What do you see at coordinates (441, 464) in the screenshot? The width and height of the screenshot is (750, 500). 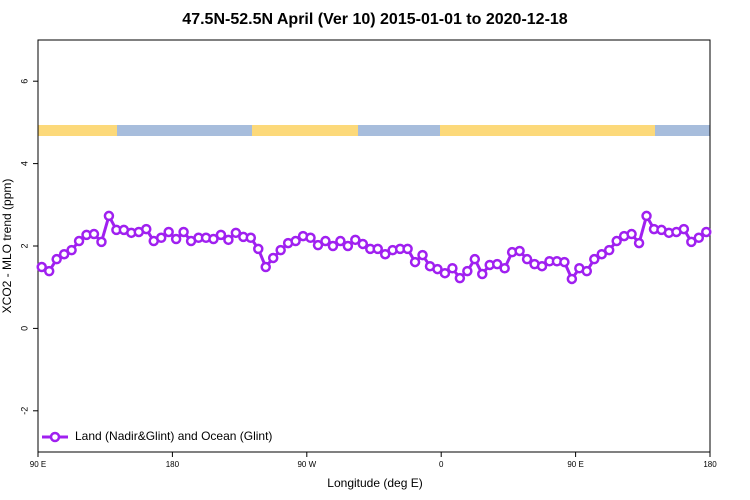 I see `x-tick-label: 0` at bounding box center [441, 464].